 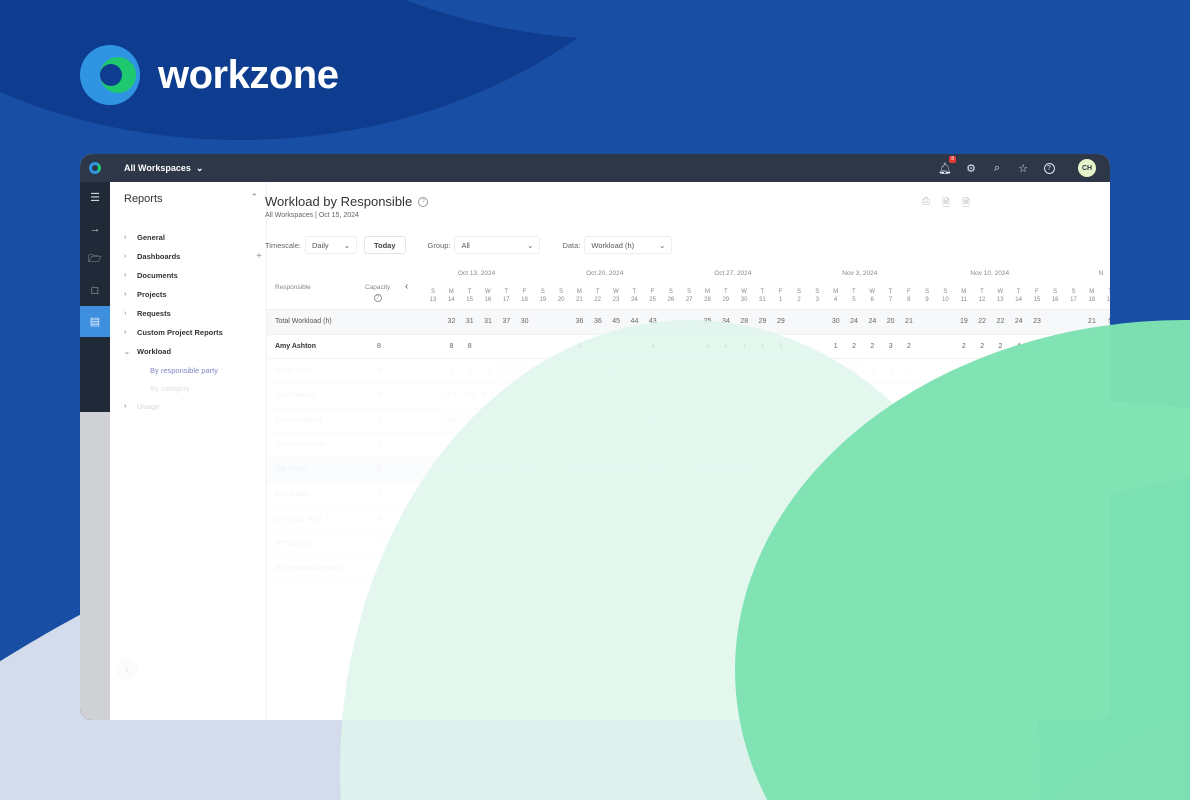 I want to click on workload-cell: 5, so click(x=725, y=568).